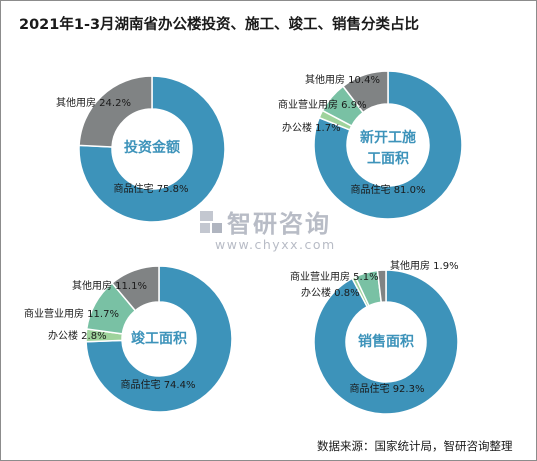  I want to click on new-construction-center-title: 工面积, so click(388, 158).